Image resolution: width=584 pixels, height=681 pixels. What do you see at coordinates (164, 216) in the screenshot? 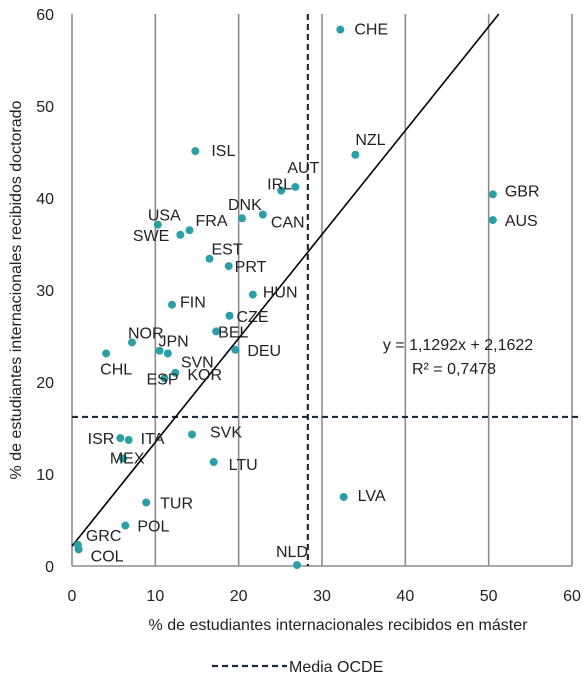
I see `point-label: USA` at bounding box center [164, 216].